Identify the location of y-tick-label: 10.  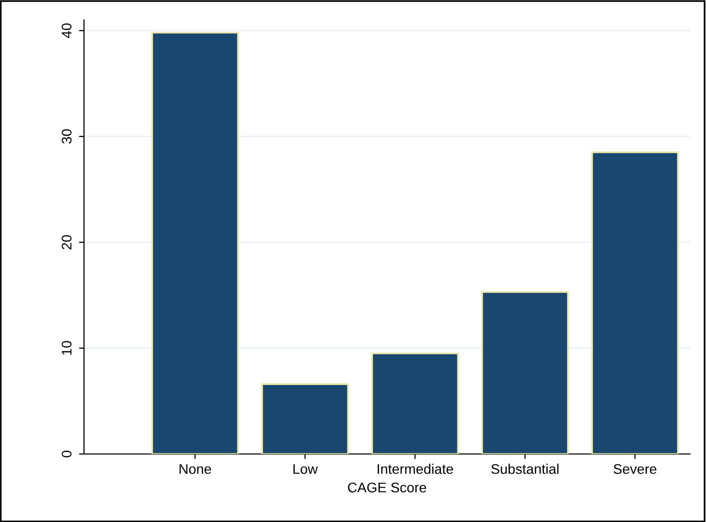
(67, 347).